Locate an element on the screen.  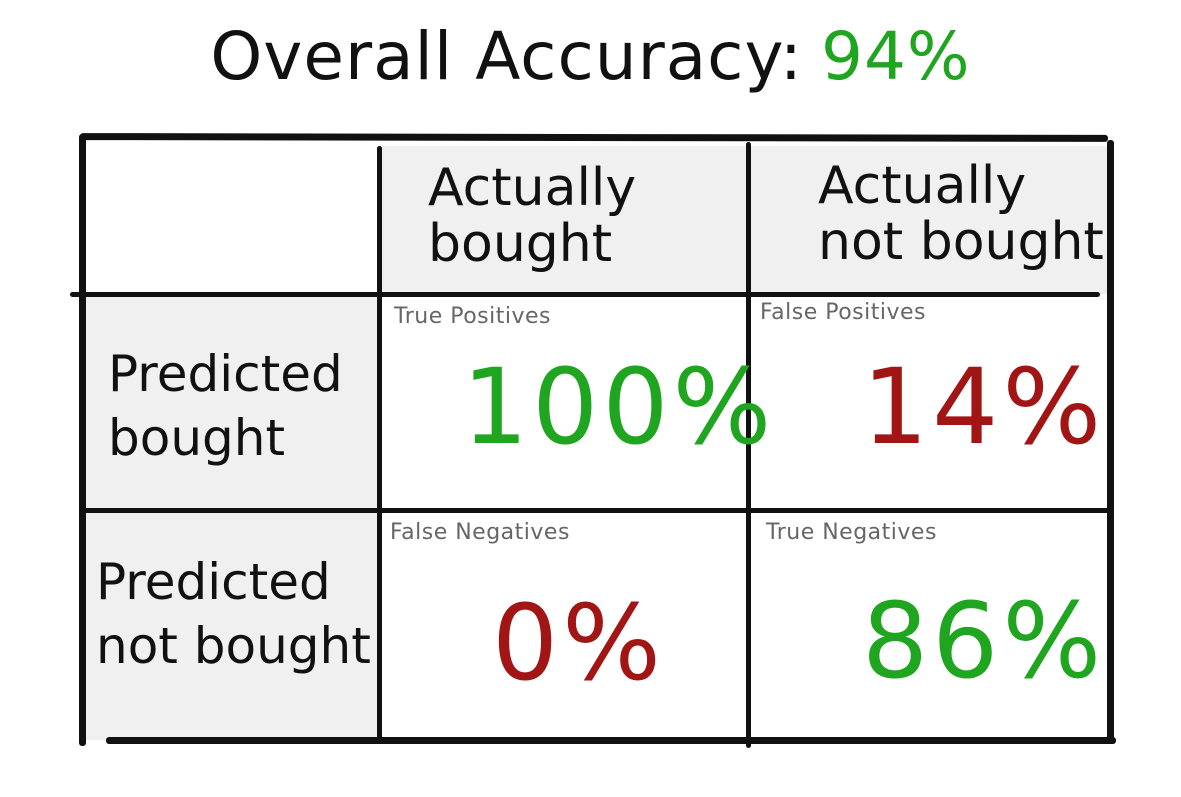
overall-accuracy-title: Overall Accuracy: 94% is located at coordinates (590, 56).